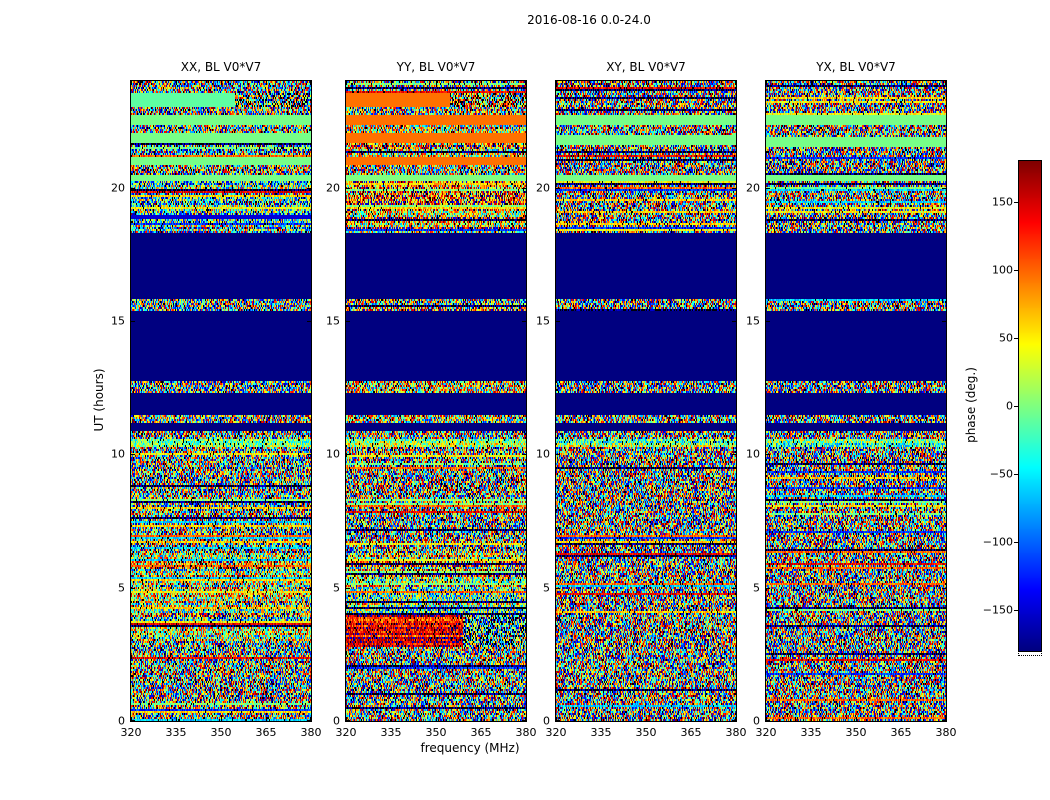 This screenshot has width=1050, height=800. What do you see at coordinates (1002, 202) in the screenshot?
I see `colorbar-tick-label: 150` at bounding box center [1002, 202].